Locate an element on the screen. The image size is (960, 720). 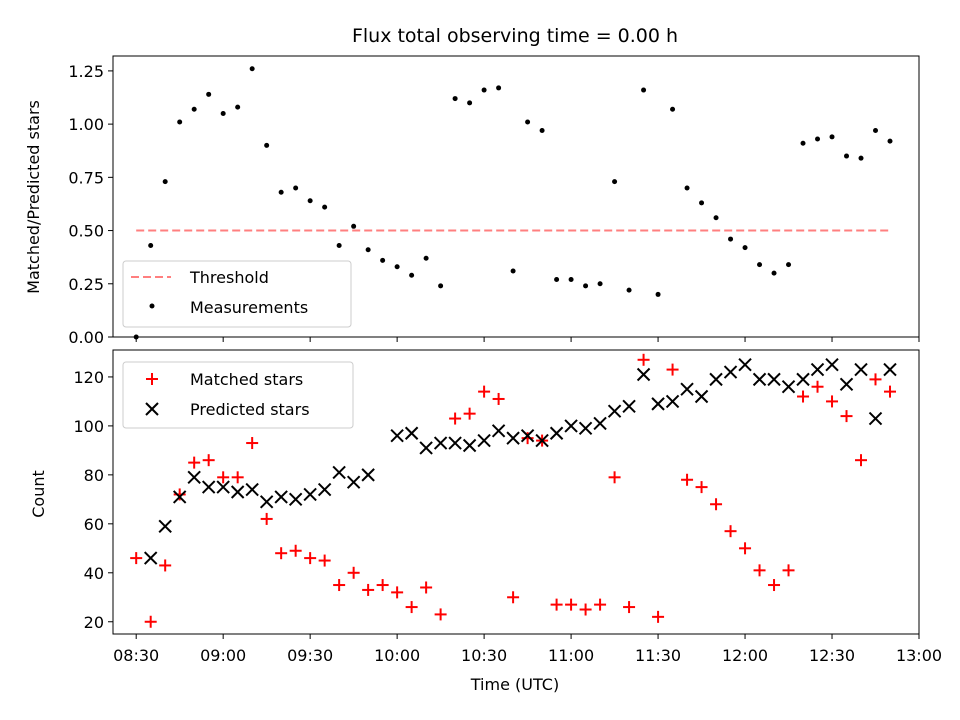
x-axis-label: Time (UTC) is located at coordinates (514, 684).